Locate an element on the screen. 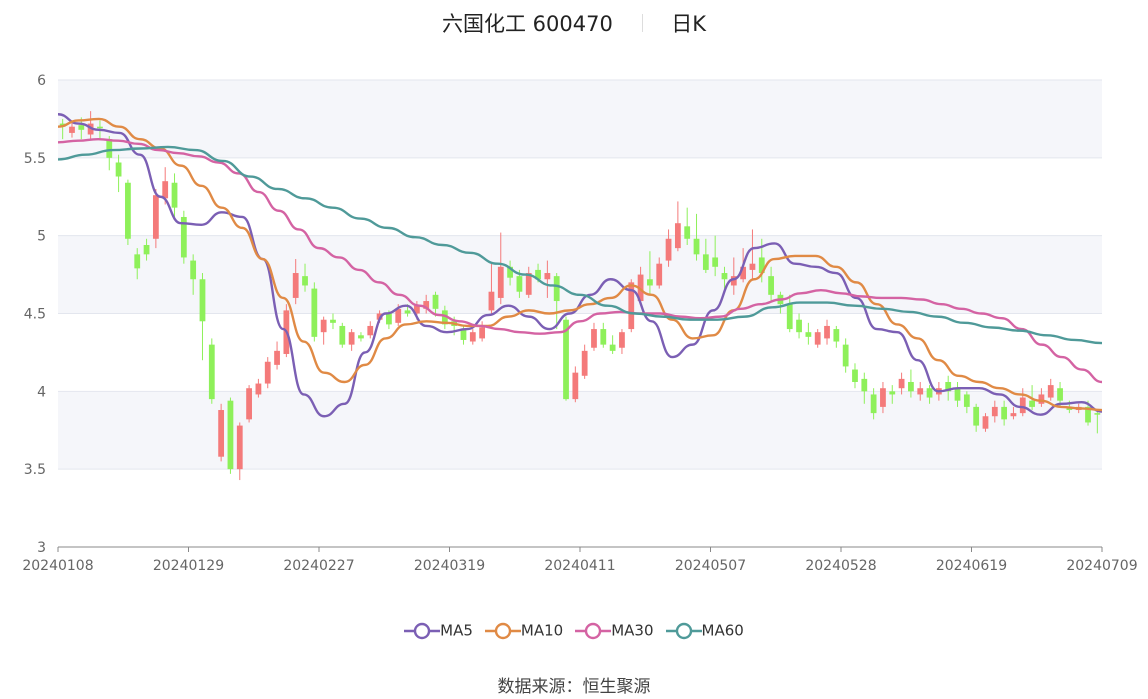 This screenshot has height=699, width=1148. legend-item-ma30: MA30 is located at coordinates (614, 630).